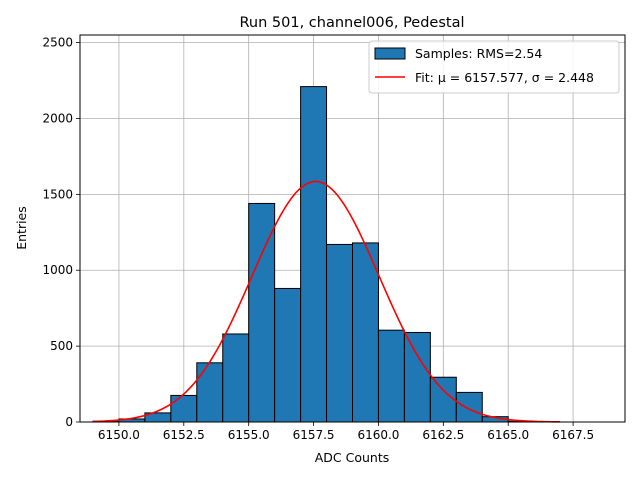 Image resolution: width=640 pixels, height=480 pixels. I want to click on chart-title: Run 501, channel006, Pedestal, so click(351, 23).